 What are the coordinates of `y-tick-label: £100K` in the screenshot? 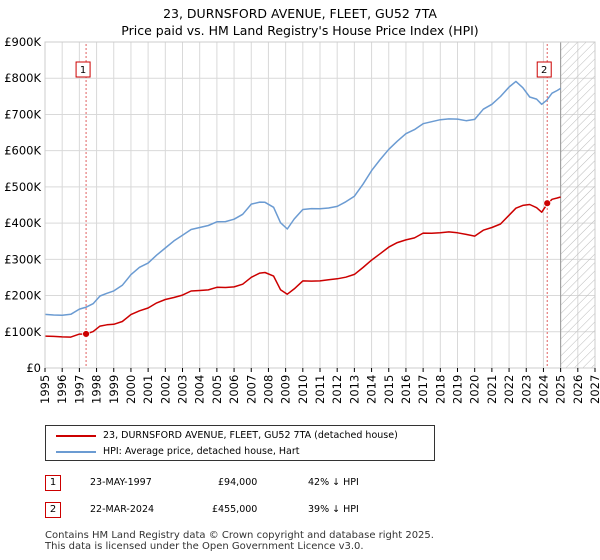 It's located at (22, 332).